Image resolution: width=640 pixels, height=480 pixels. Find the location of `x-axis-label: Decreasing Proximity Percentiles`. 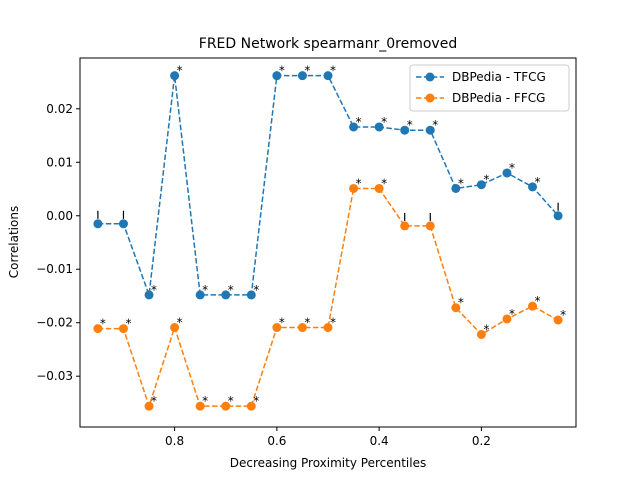

x-axis-label: Decreasing Proximity Percentiles is located at coordinates (328, 463).